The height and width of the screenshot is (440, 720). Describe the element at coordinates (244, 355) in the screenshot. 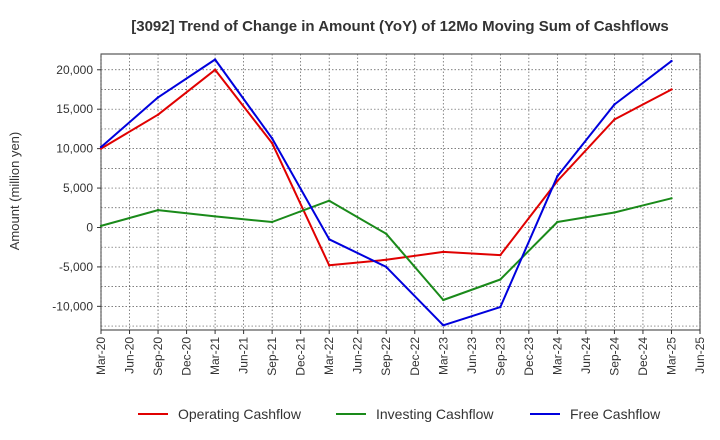

I see `x-tick-label: Jun-21` at that location.